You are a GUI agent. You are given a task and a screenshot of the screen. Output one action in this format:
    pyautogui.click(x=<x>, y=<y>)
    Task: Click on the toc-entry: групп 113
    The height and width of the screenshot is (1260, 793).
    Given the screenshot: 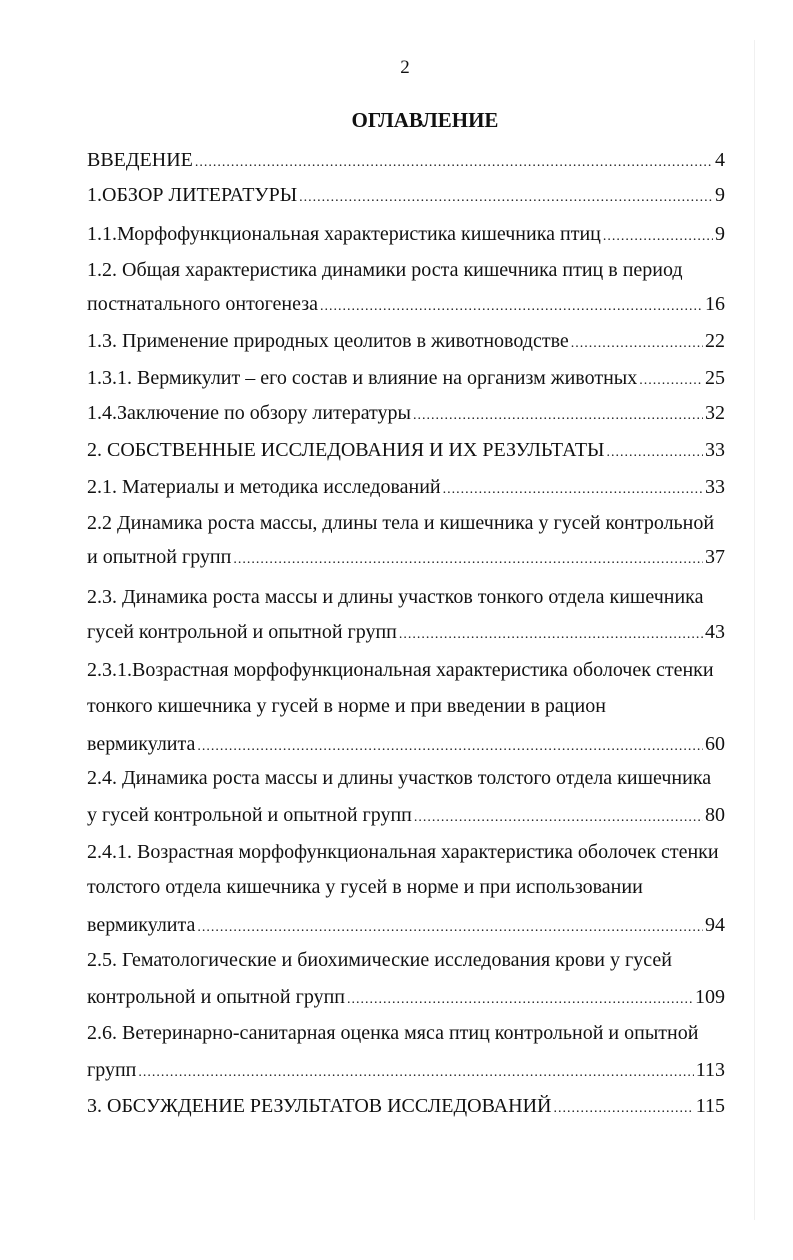 What is the action you would take?
    pyautogui.click(x=406, y=1071)
    